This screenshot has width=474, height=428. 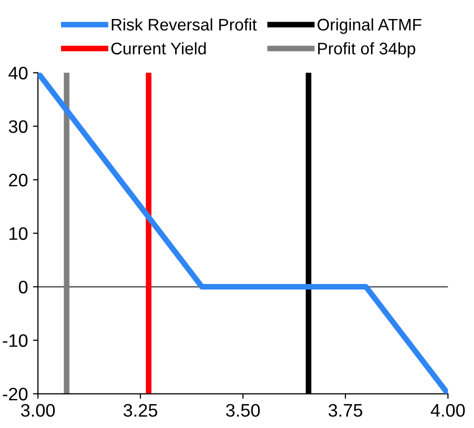 I want to click on legend-label: Profit of 34bp, so click(x=367, y=50).